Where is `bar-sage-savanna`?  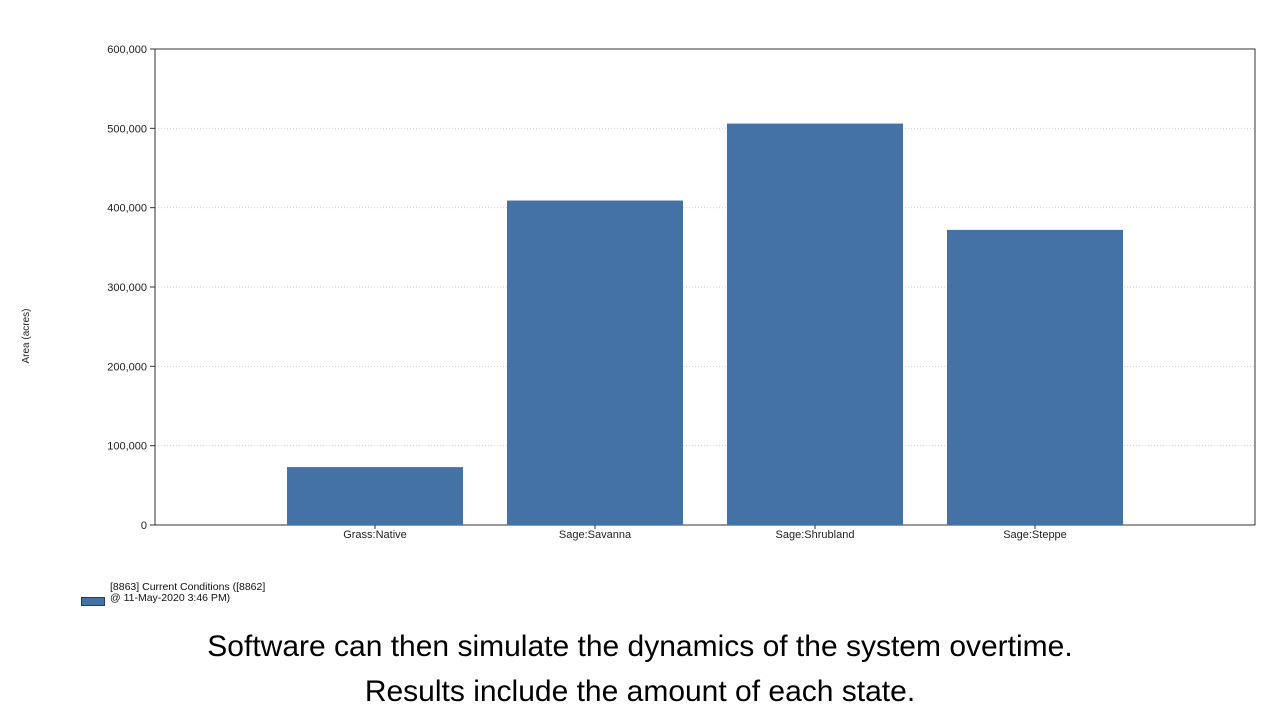
bar-sage-savanna is located at coordinates (595, 362).